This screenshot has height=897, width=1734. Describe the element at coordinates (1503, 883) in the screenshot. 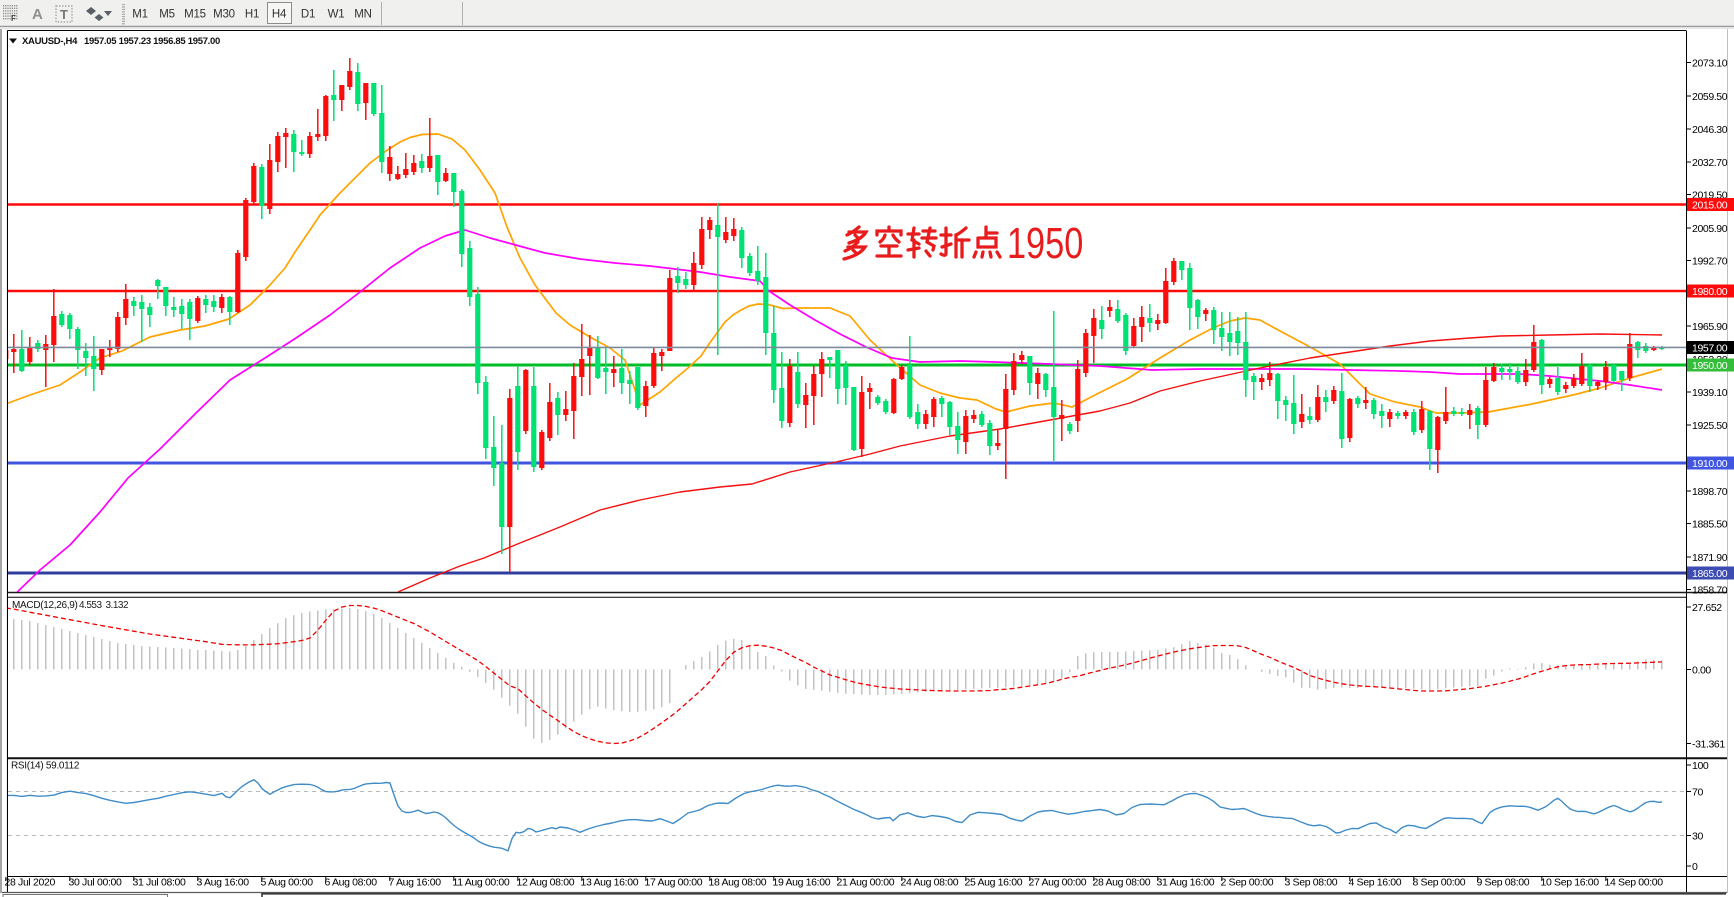

I see `svg-text: 9 Sep 08:00` at that location.